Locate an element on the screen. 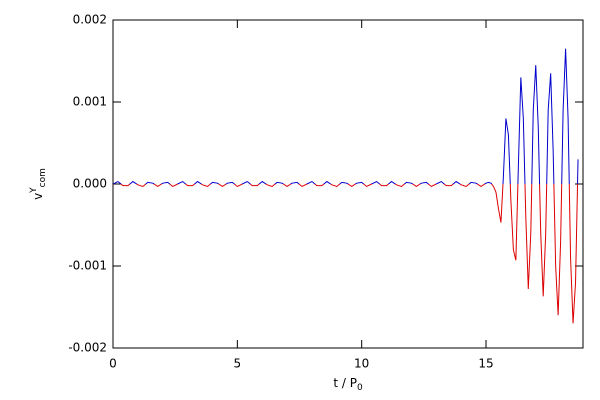 This screenshot has width=600, height=400. x-tick-label: 10 is located at coordinates (361, 364).